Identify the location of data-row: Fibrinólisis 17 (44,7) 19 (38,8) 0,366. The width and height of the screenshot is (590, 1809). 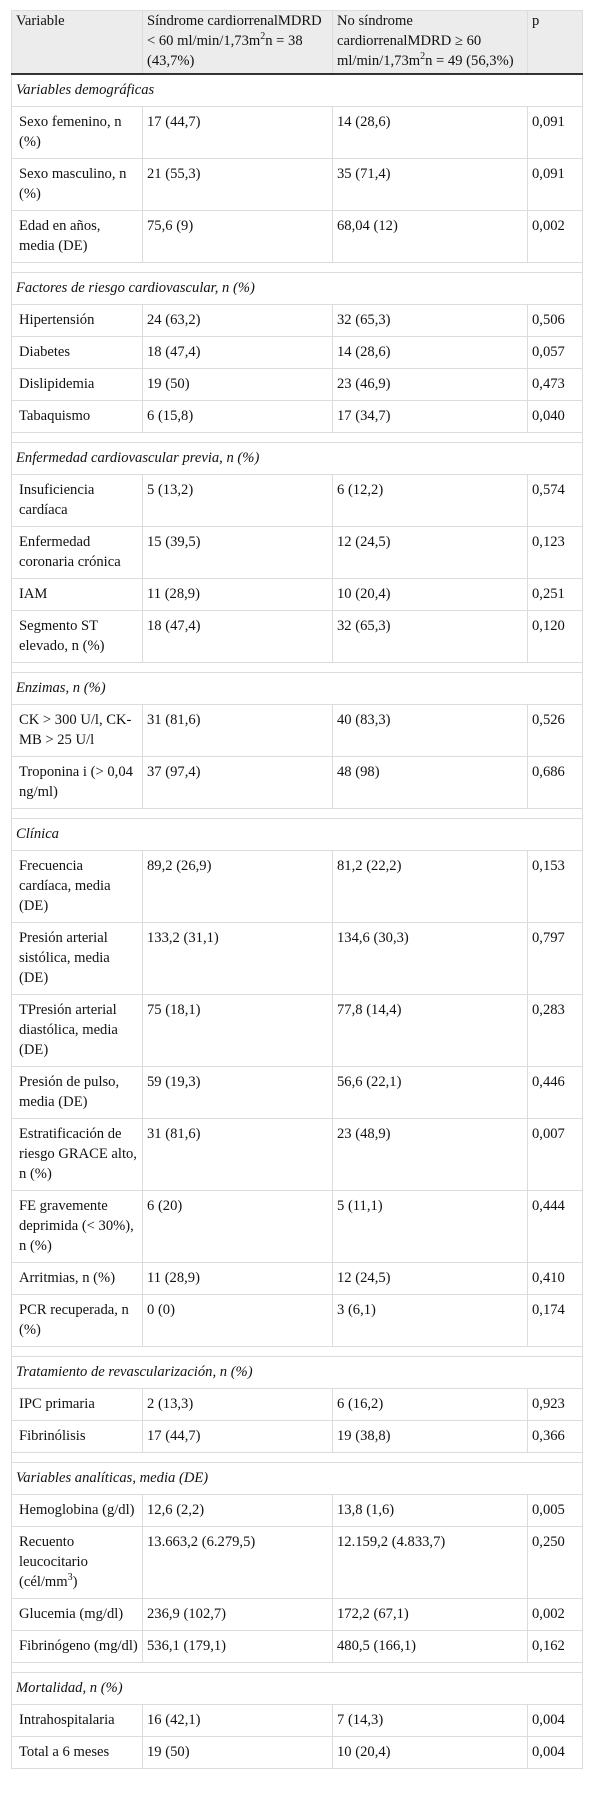
(297, 1436).